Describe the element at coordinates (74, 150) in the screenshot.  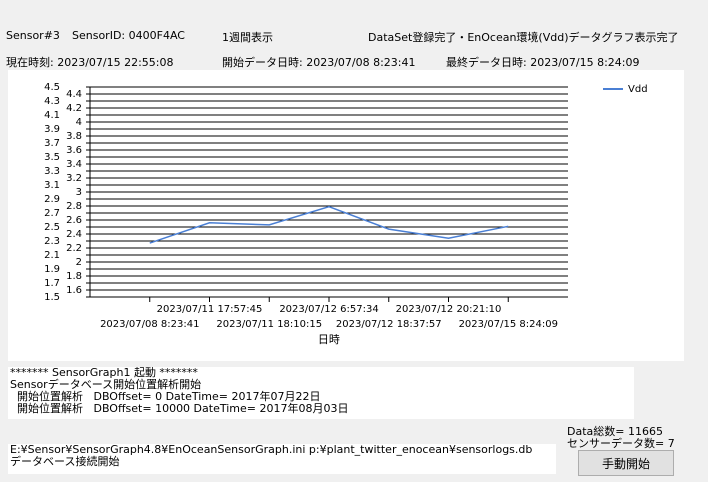
I see `y-tick-label: 3.6` at that location.